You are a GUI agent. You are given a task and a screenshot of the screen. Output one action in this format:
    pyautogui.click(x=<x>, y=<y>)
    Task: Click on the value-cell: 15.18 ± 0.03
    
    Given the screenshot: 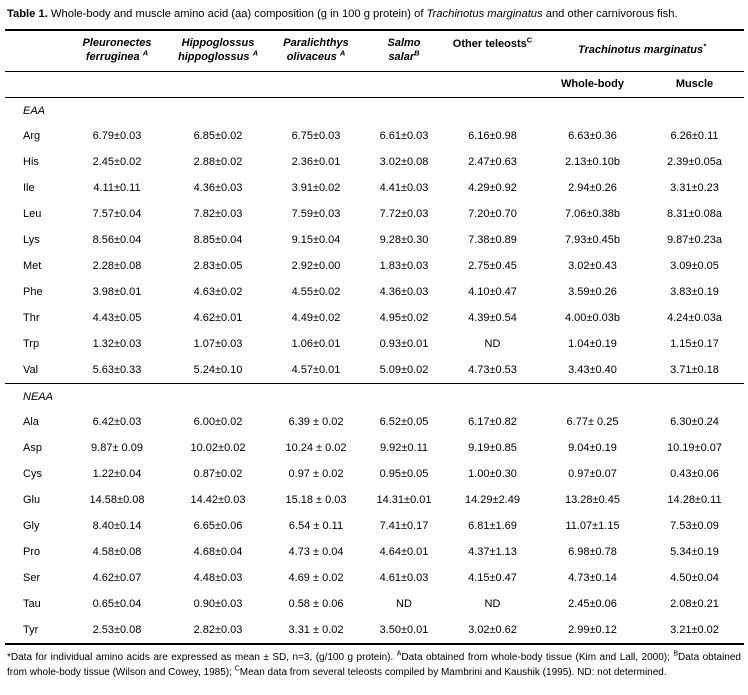 What is the action you would take?
    pyautogui.click(x=316, y=500)
    